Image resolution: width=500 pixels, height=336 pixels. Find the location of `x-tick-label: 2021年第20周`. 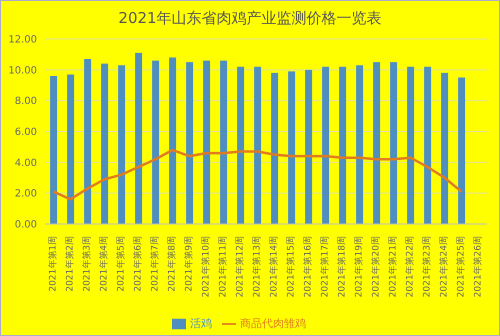

x-tick-label: 2021年第20周 is located at coordinates (376, 267).